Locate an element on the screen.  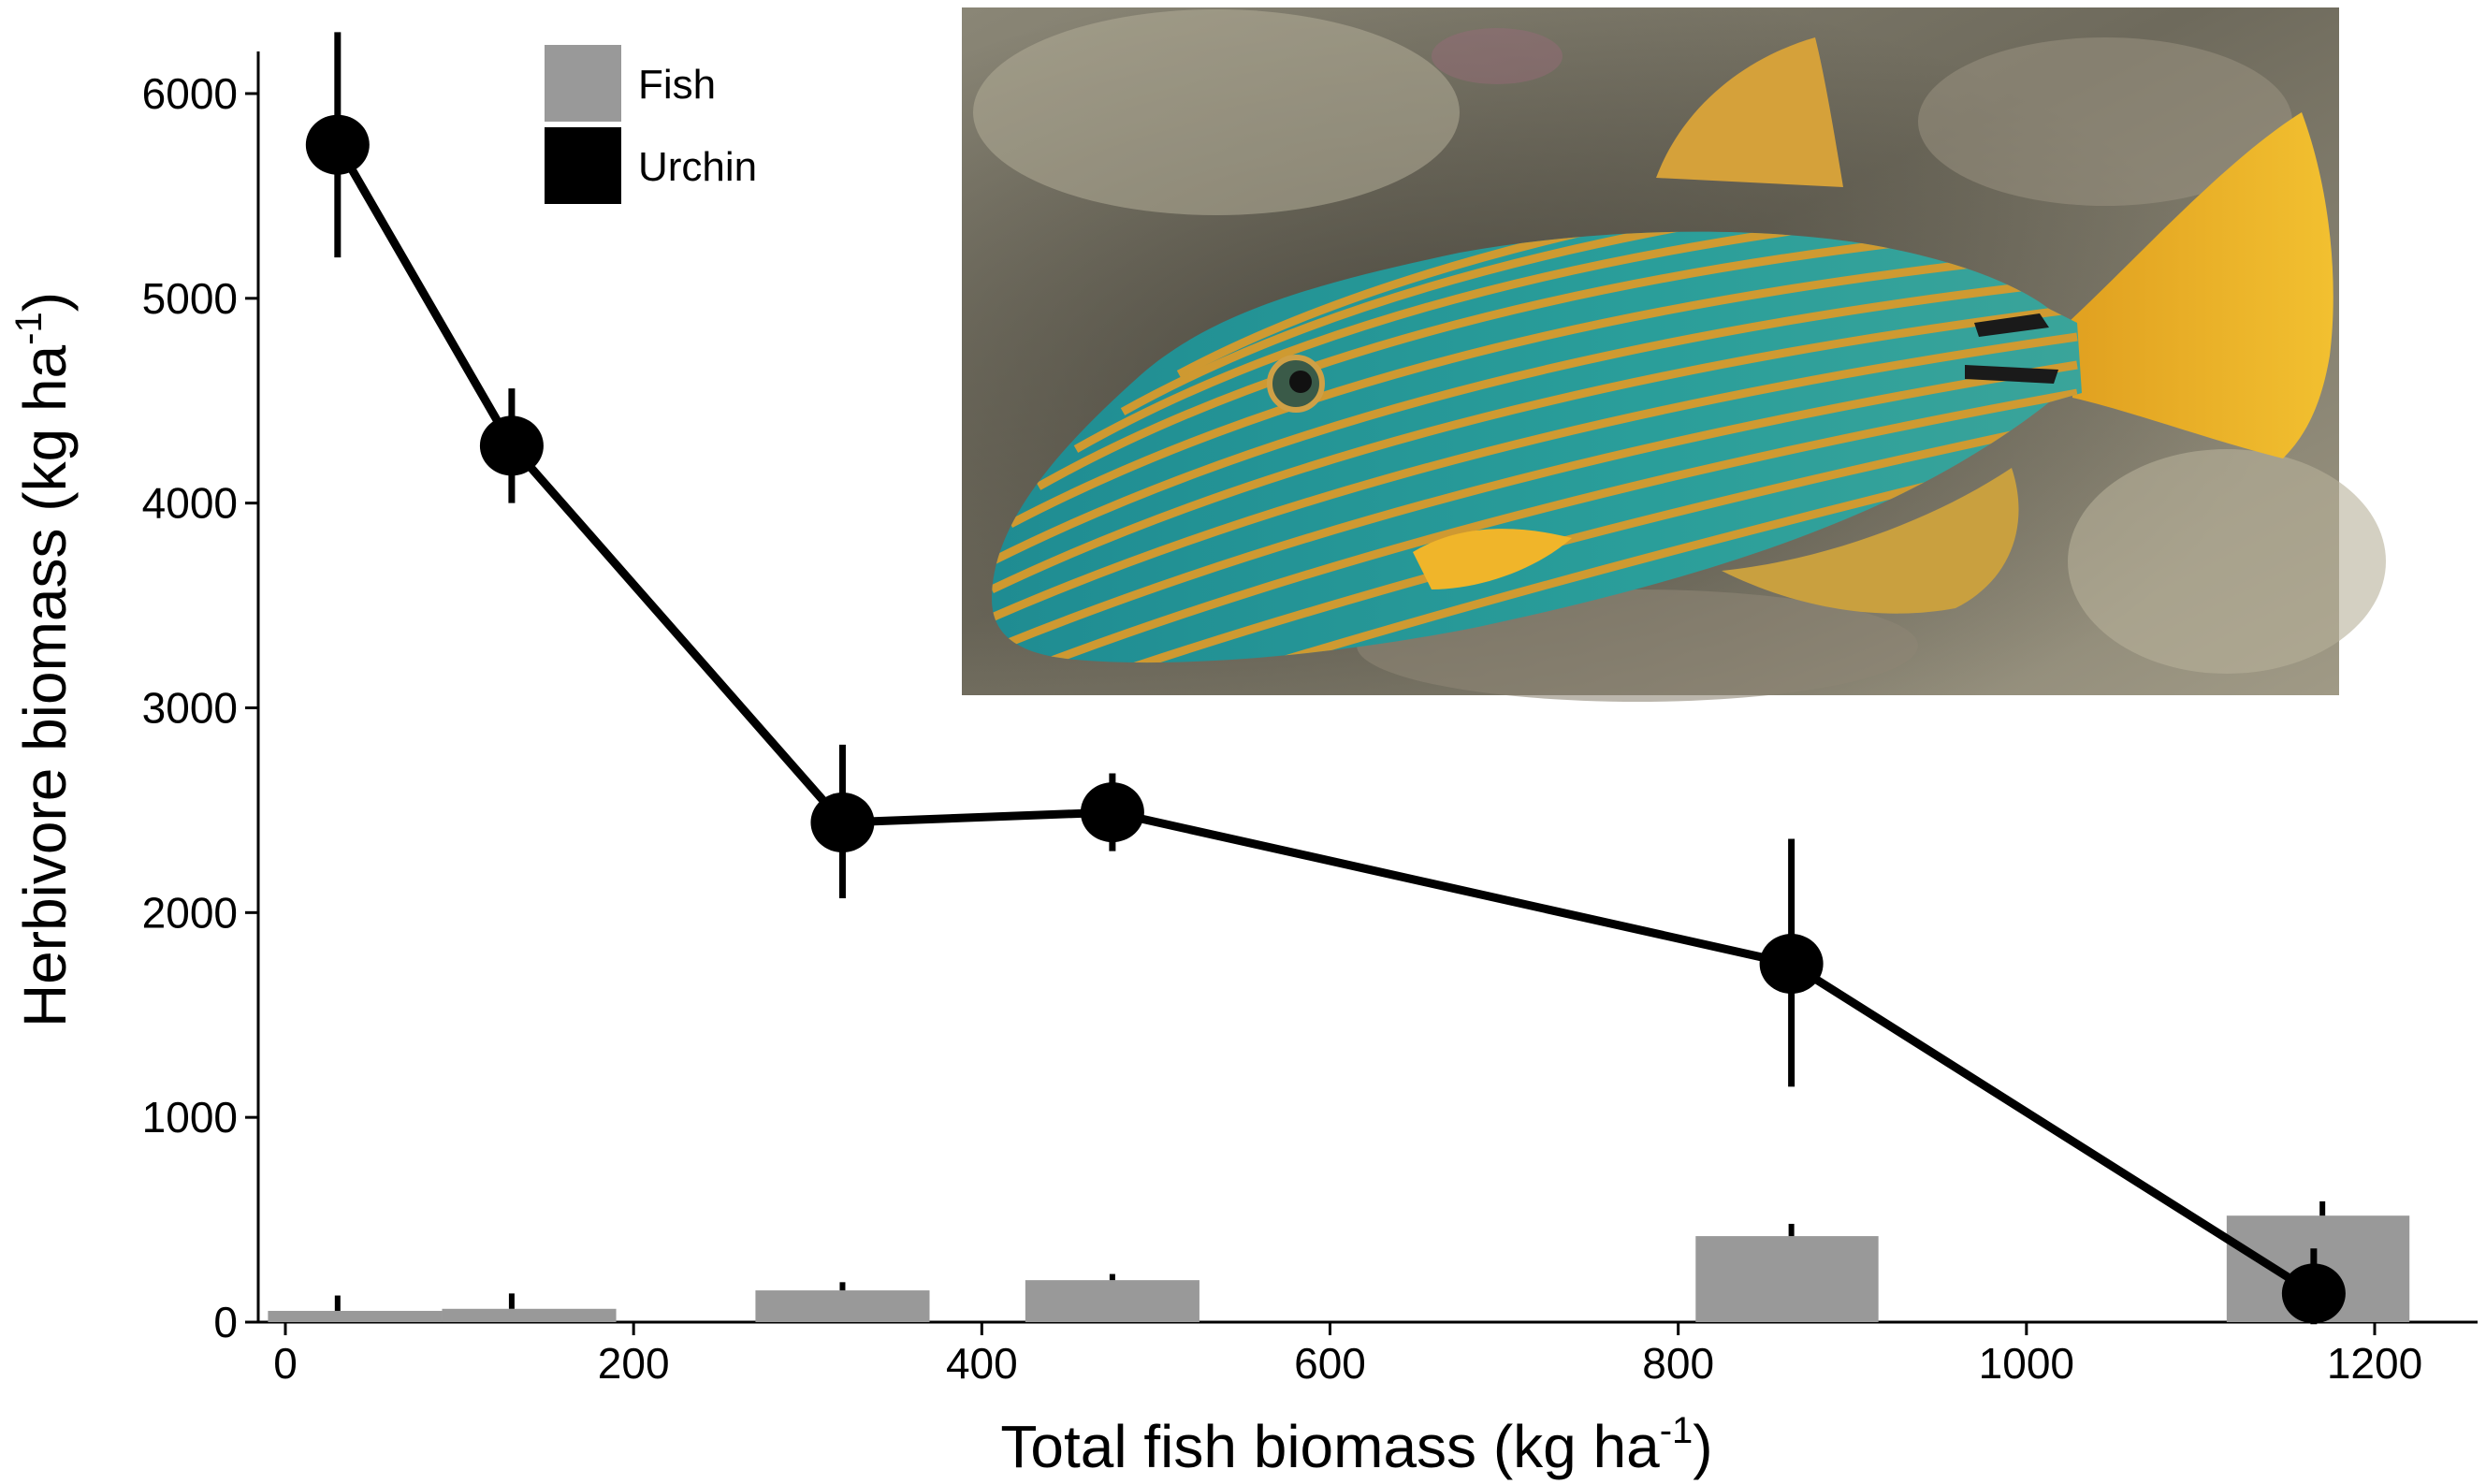
y-tick-label: 5000 is located at coordinates (190, 298).